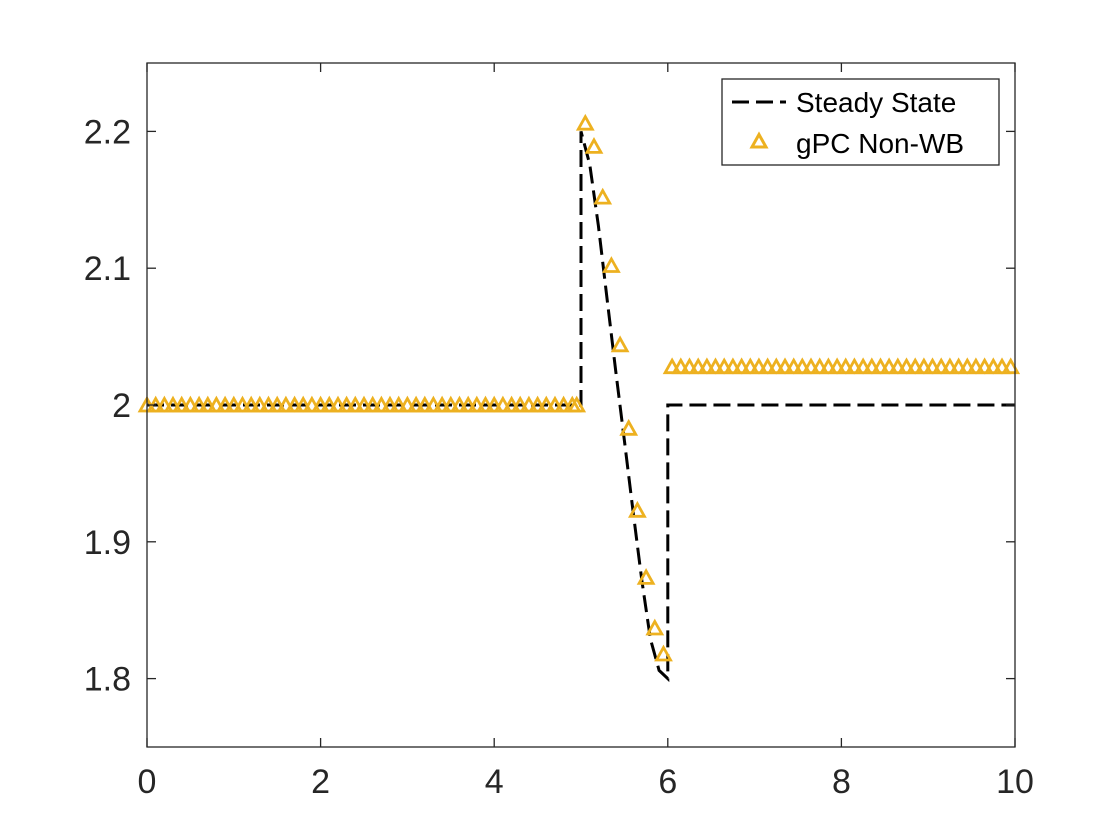  What do you see at coordinates (494, 782) in the screenshot?
I see `x-tick-label: 4` at bounding box center [494, 782].